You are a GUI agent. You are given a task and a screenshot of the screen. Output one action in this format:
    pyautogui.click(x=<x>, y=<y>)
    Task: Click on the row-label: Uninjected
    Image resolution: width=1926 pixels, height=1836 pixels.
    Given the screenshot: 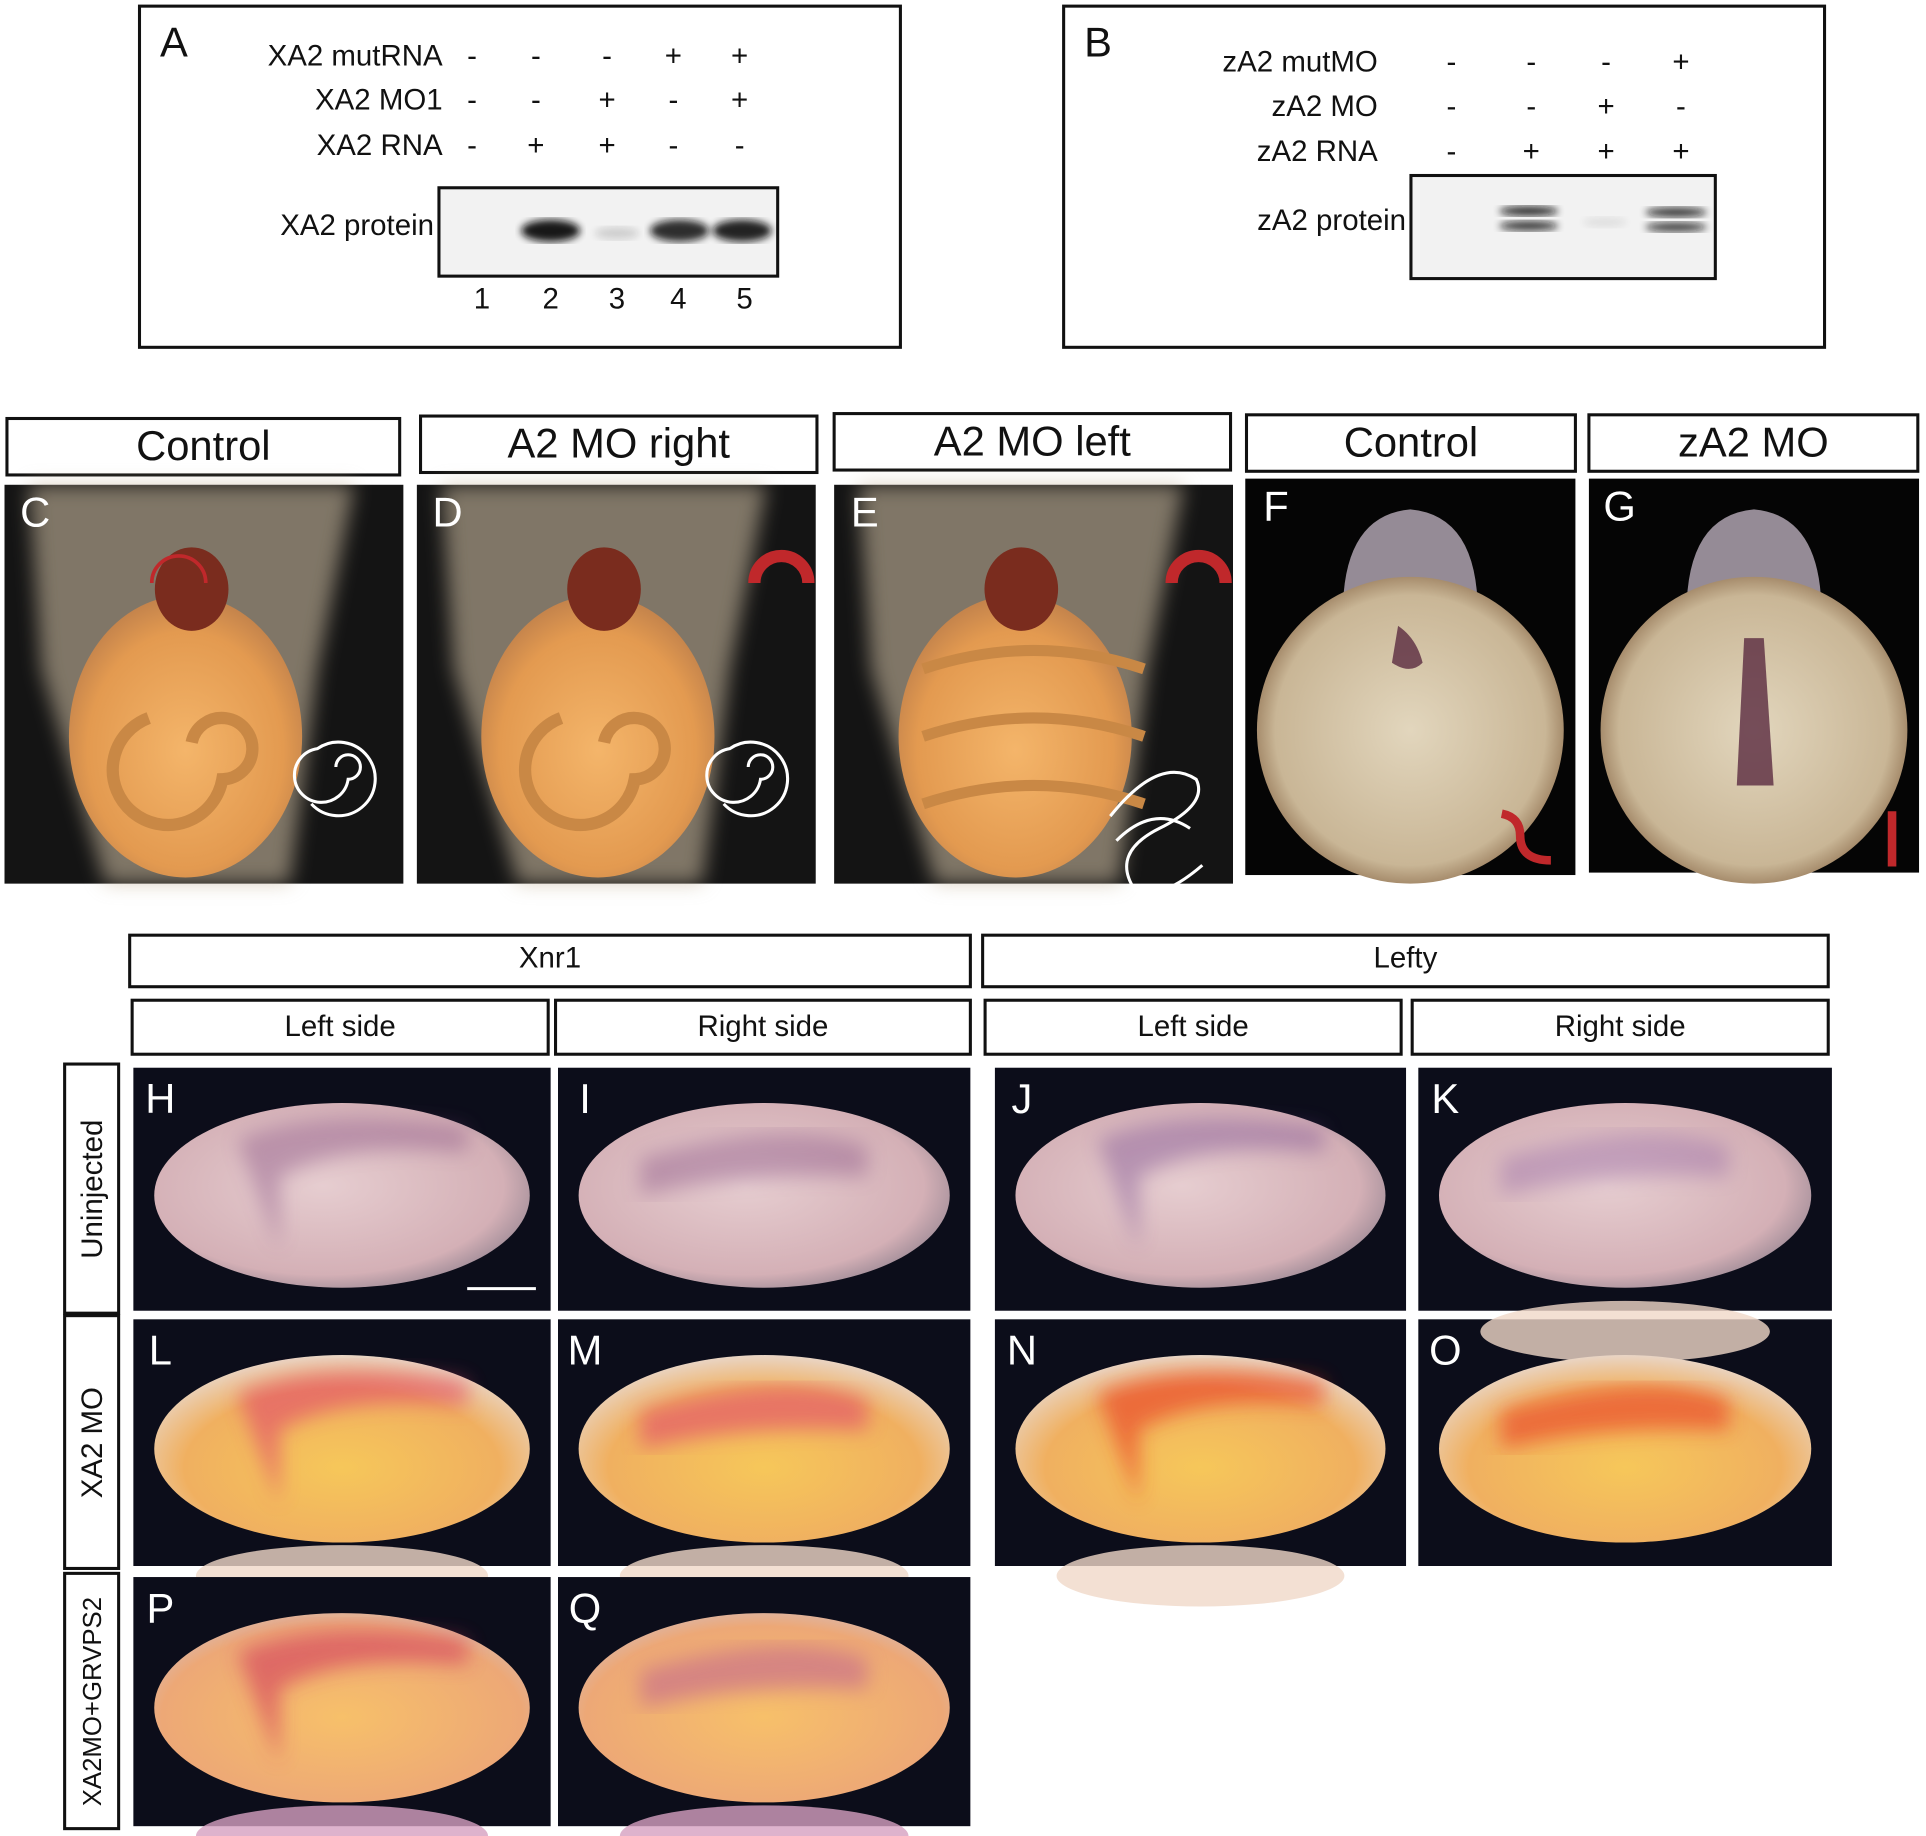 What is the action you would take?
    pyautogui.click(x=92, y=1189)
    